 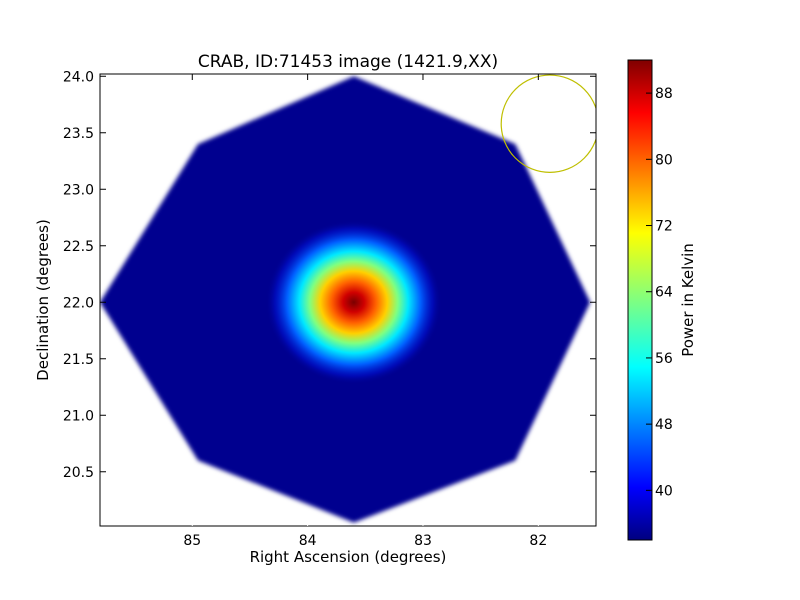 I want to click on y-tick-label: 22.0, so click(x=78, y=303).